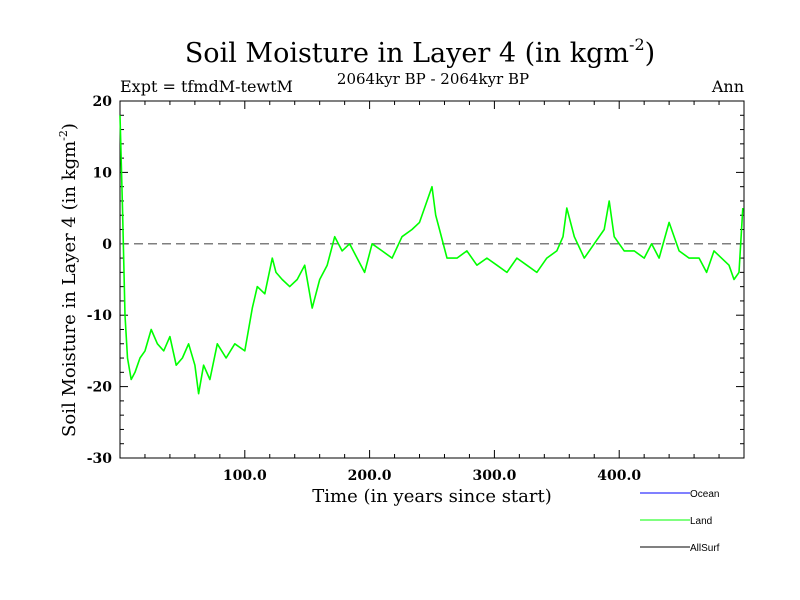 The image size is (800, 600). Describe the element at coordinates (619, 476) in the screenshot. I see `x-tick-label: 400.0` at that location.